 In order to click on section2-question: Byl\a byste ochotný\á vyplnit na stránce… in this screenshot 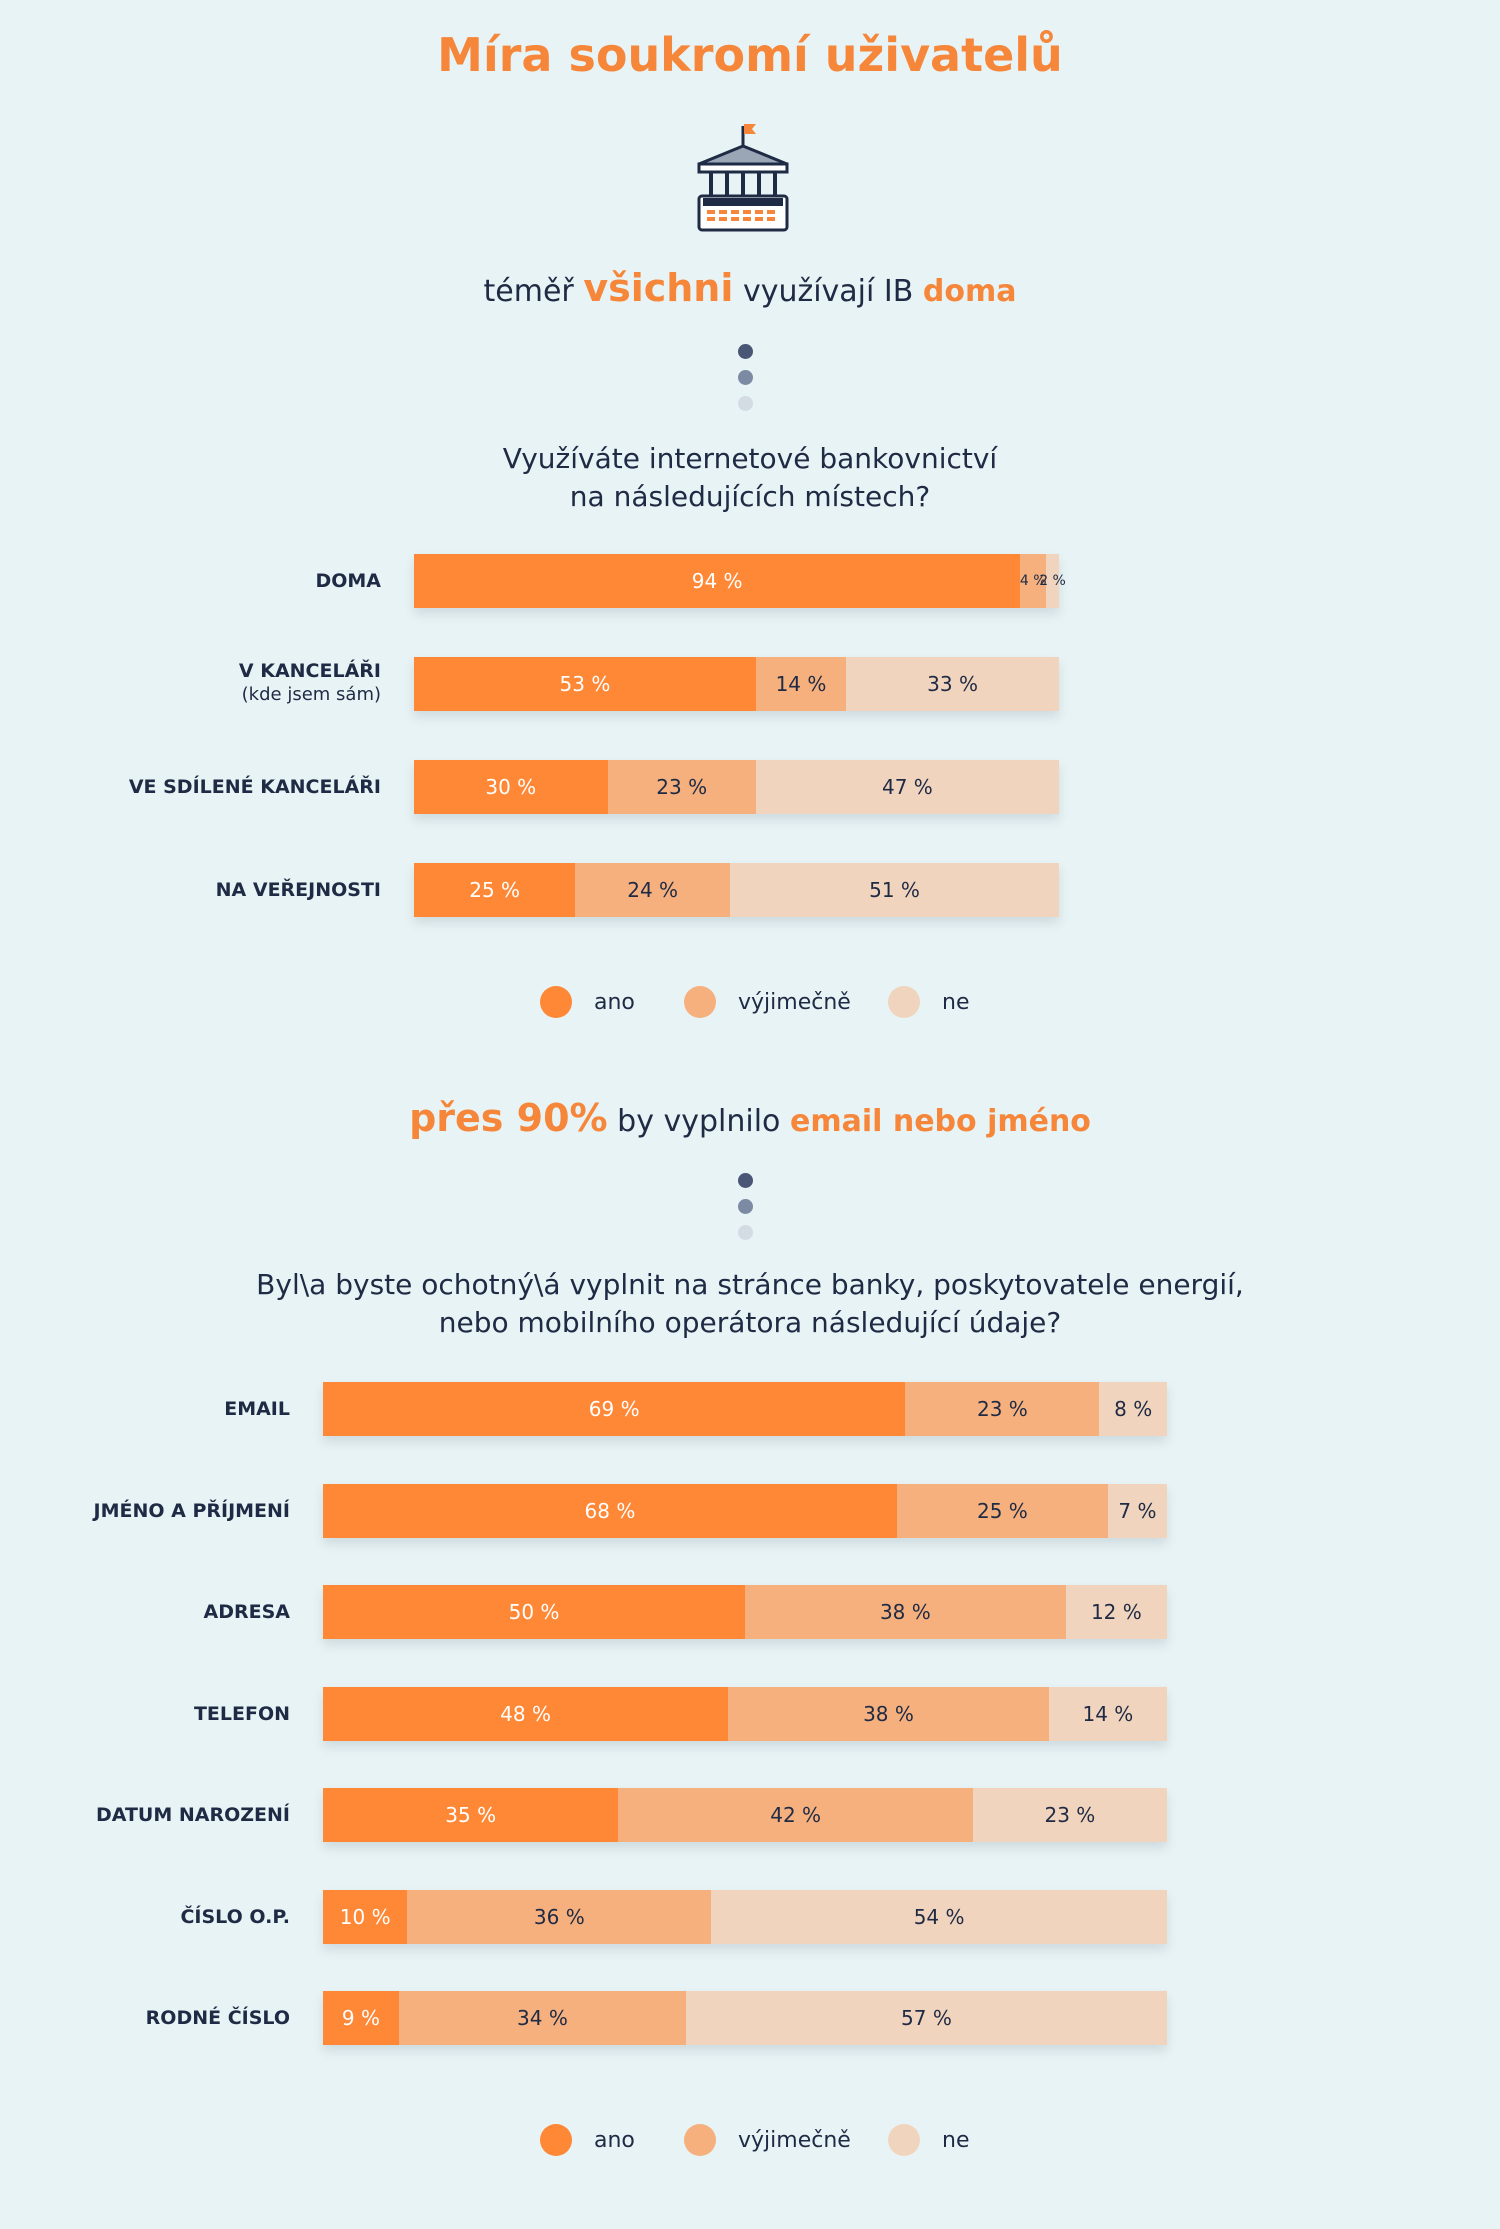, I will do `click(750, 1304)`.